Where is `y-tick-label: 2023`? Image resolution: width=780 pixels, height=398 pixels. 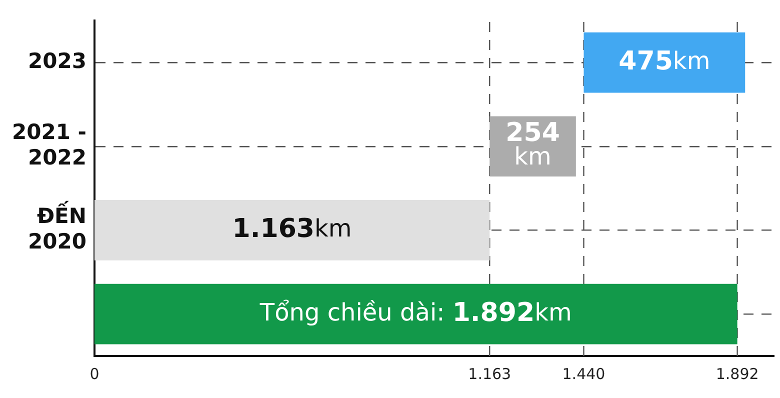
y-tick-label: 2023 is located at coordinates (57, 60).